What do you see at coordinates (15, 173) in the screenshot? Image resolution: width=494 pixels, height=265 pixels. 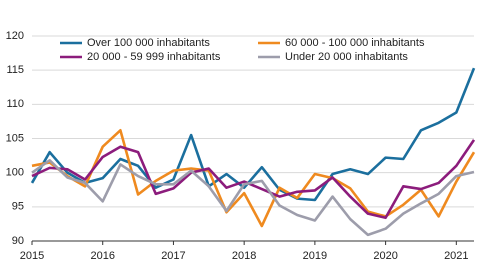 I see `y-tick-label: 100` at bounding box center [15, 173].